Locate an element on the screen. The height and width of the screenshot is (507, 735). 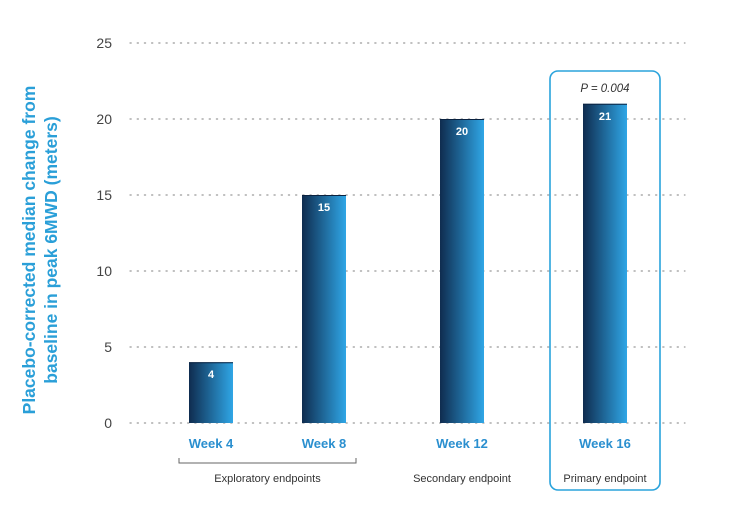
group-label-primary-endpoint: Primary endpoint is located at coordinates (604, 479).